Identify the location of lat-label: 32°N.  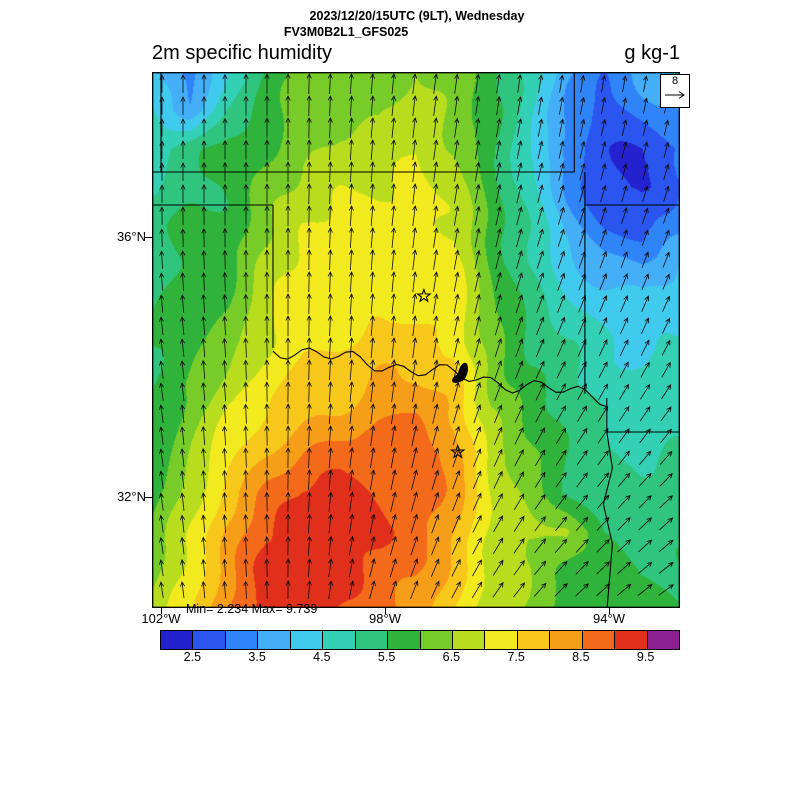
(131, 496).